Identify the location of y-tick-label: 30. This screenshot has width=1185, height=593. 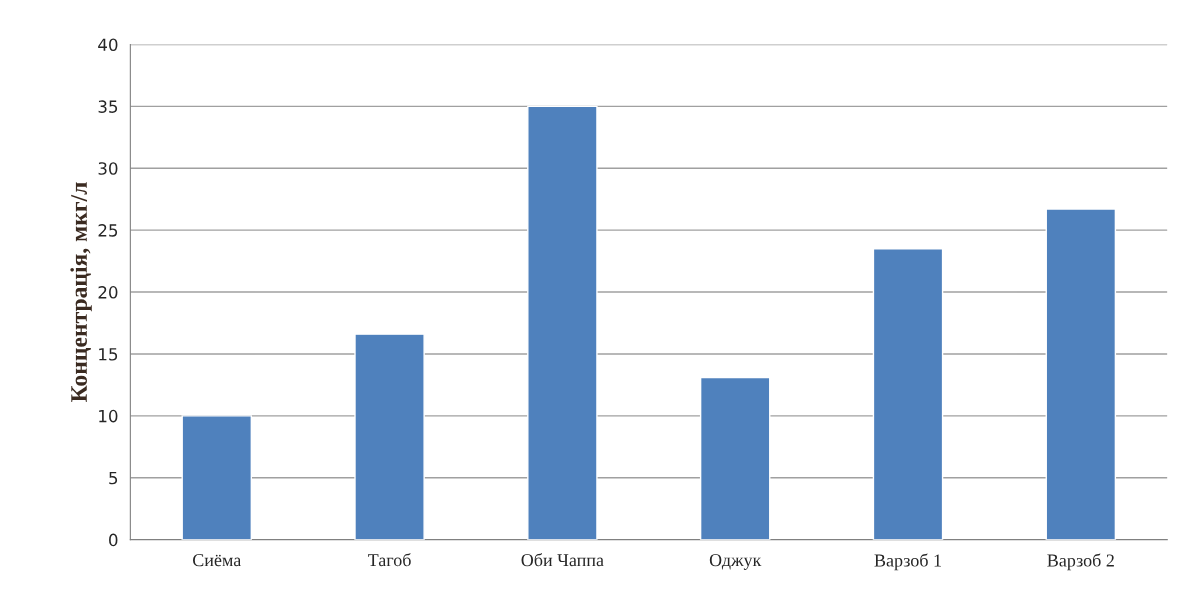
(108, 168).